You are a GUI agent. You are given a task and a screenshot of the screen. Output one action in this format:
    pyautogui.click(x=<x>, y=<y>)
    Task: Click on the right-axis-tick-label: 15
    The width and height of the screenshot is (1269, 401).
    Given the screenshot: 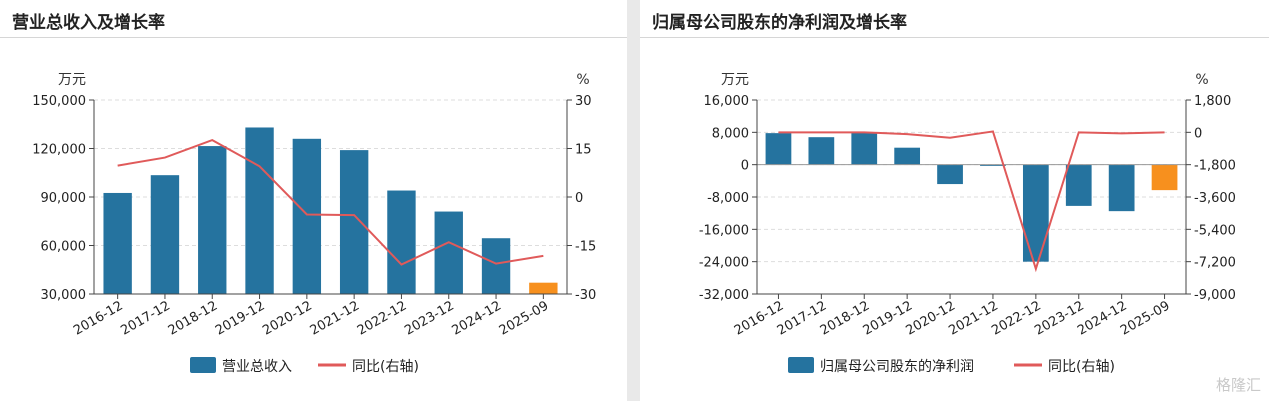 What is the action you would take?
    pyautogui.click(x=583, y=150)
    